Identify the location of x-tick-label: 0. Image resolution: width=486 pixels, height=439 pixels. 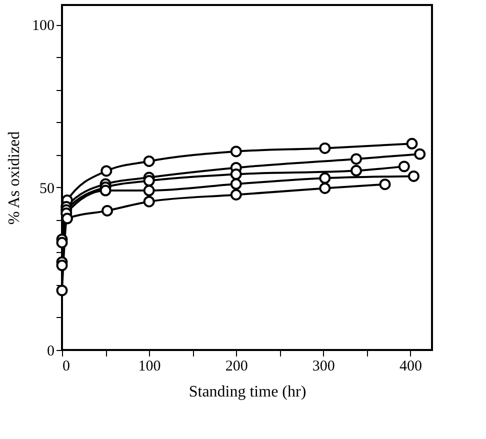
(66, 366).